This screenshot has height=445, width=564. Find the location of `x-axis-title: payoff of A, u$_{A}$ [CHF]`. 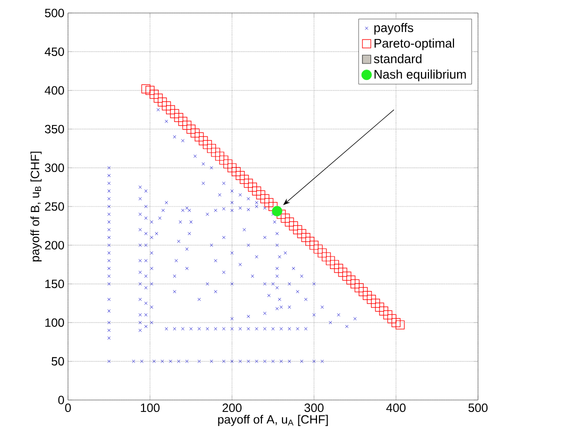

x-axis-title: payoff of A, u$_{A}$ [CHF] is located at coordinates (273, 420).